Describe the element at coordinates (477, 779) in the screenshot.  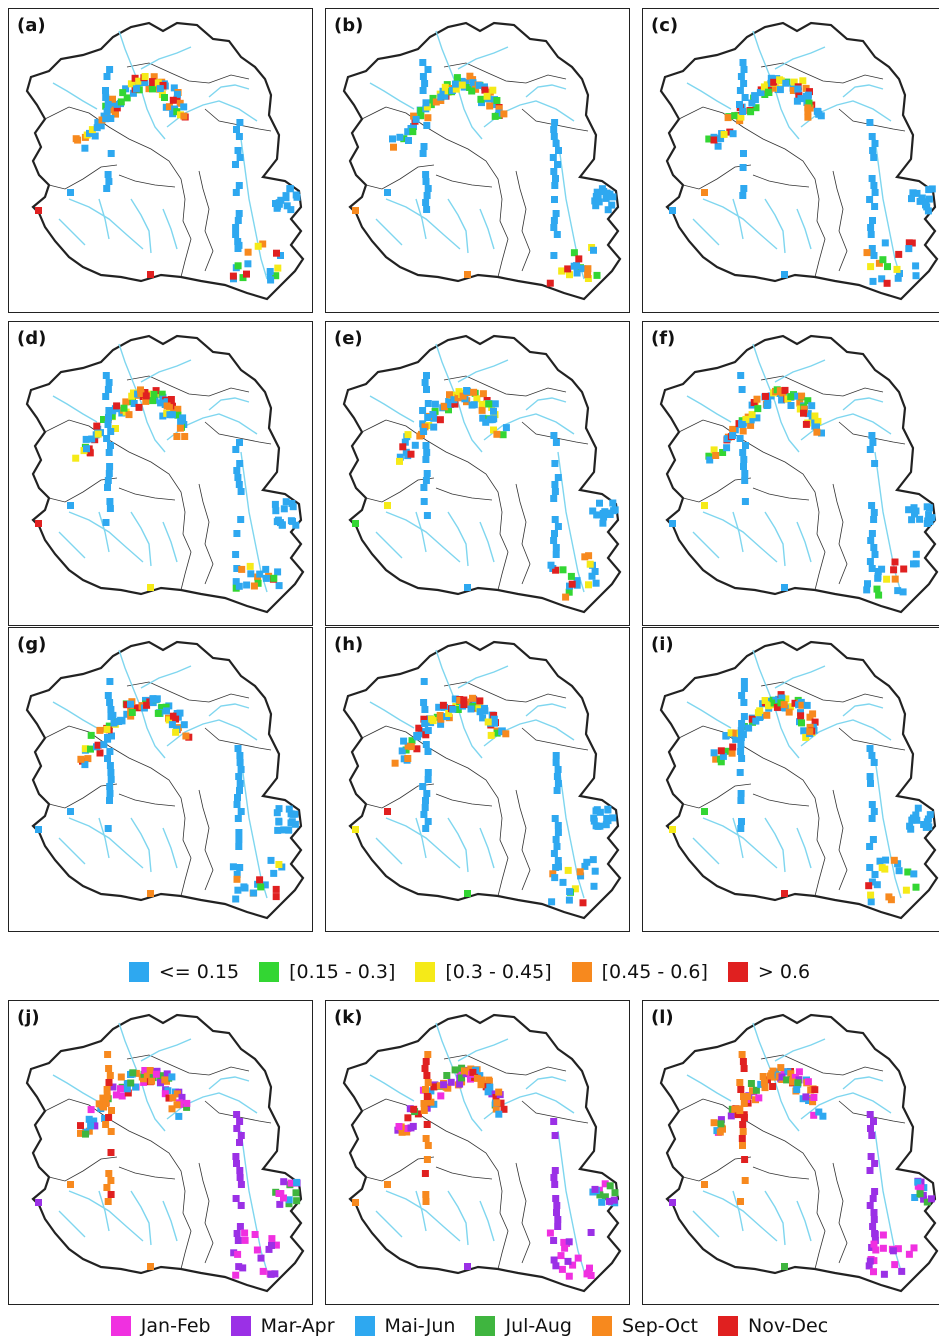
I see `map-panel-h: (h)` at that location.